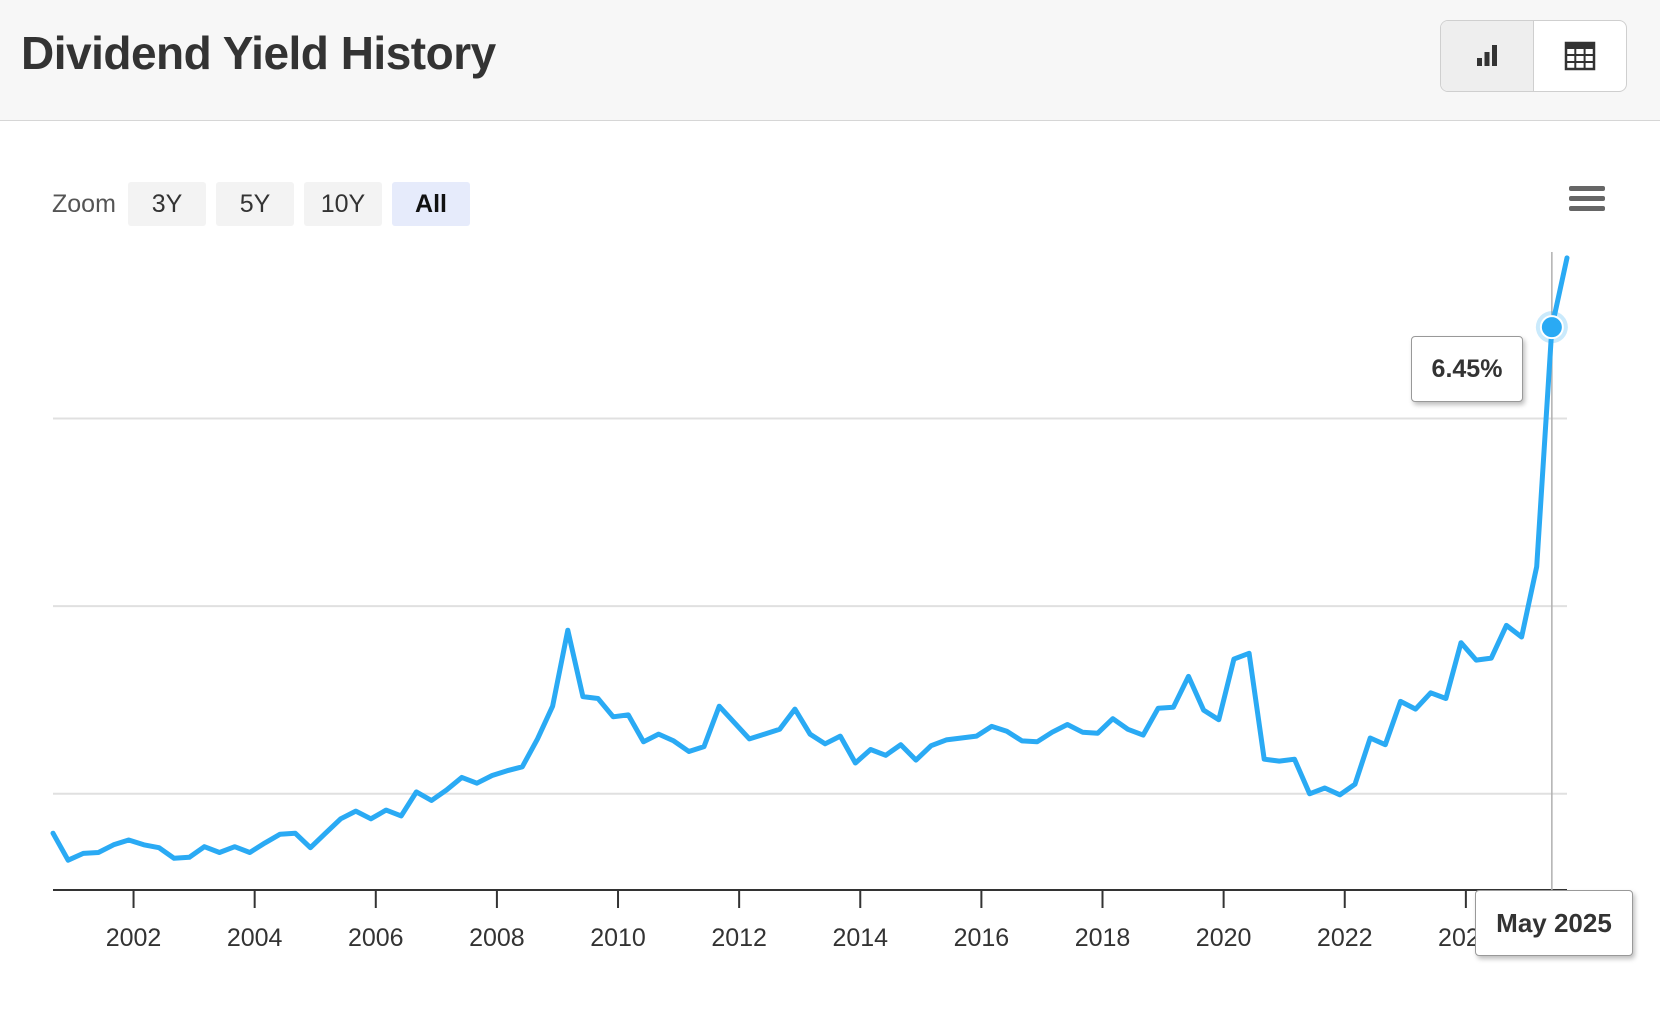  Describe the element at coordinates (376, 938) in the screenshot. I see `x-tick-label: 2006` at that location.